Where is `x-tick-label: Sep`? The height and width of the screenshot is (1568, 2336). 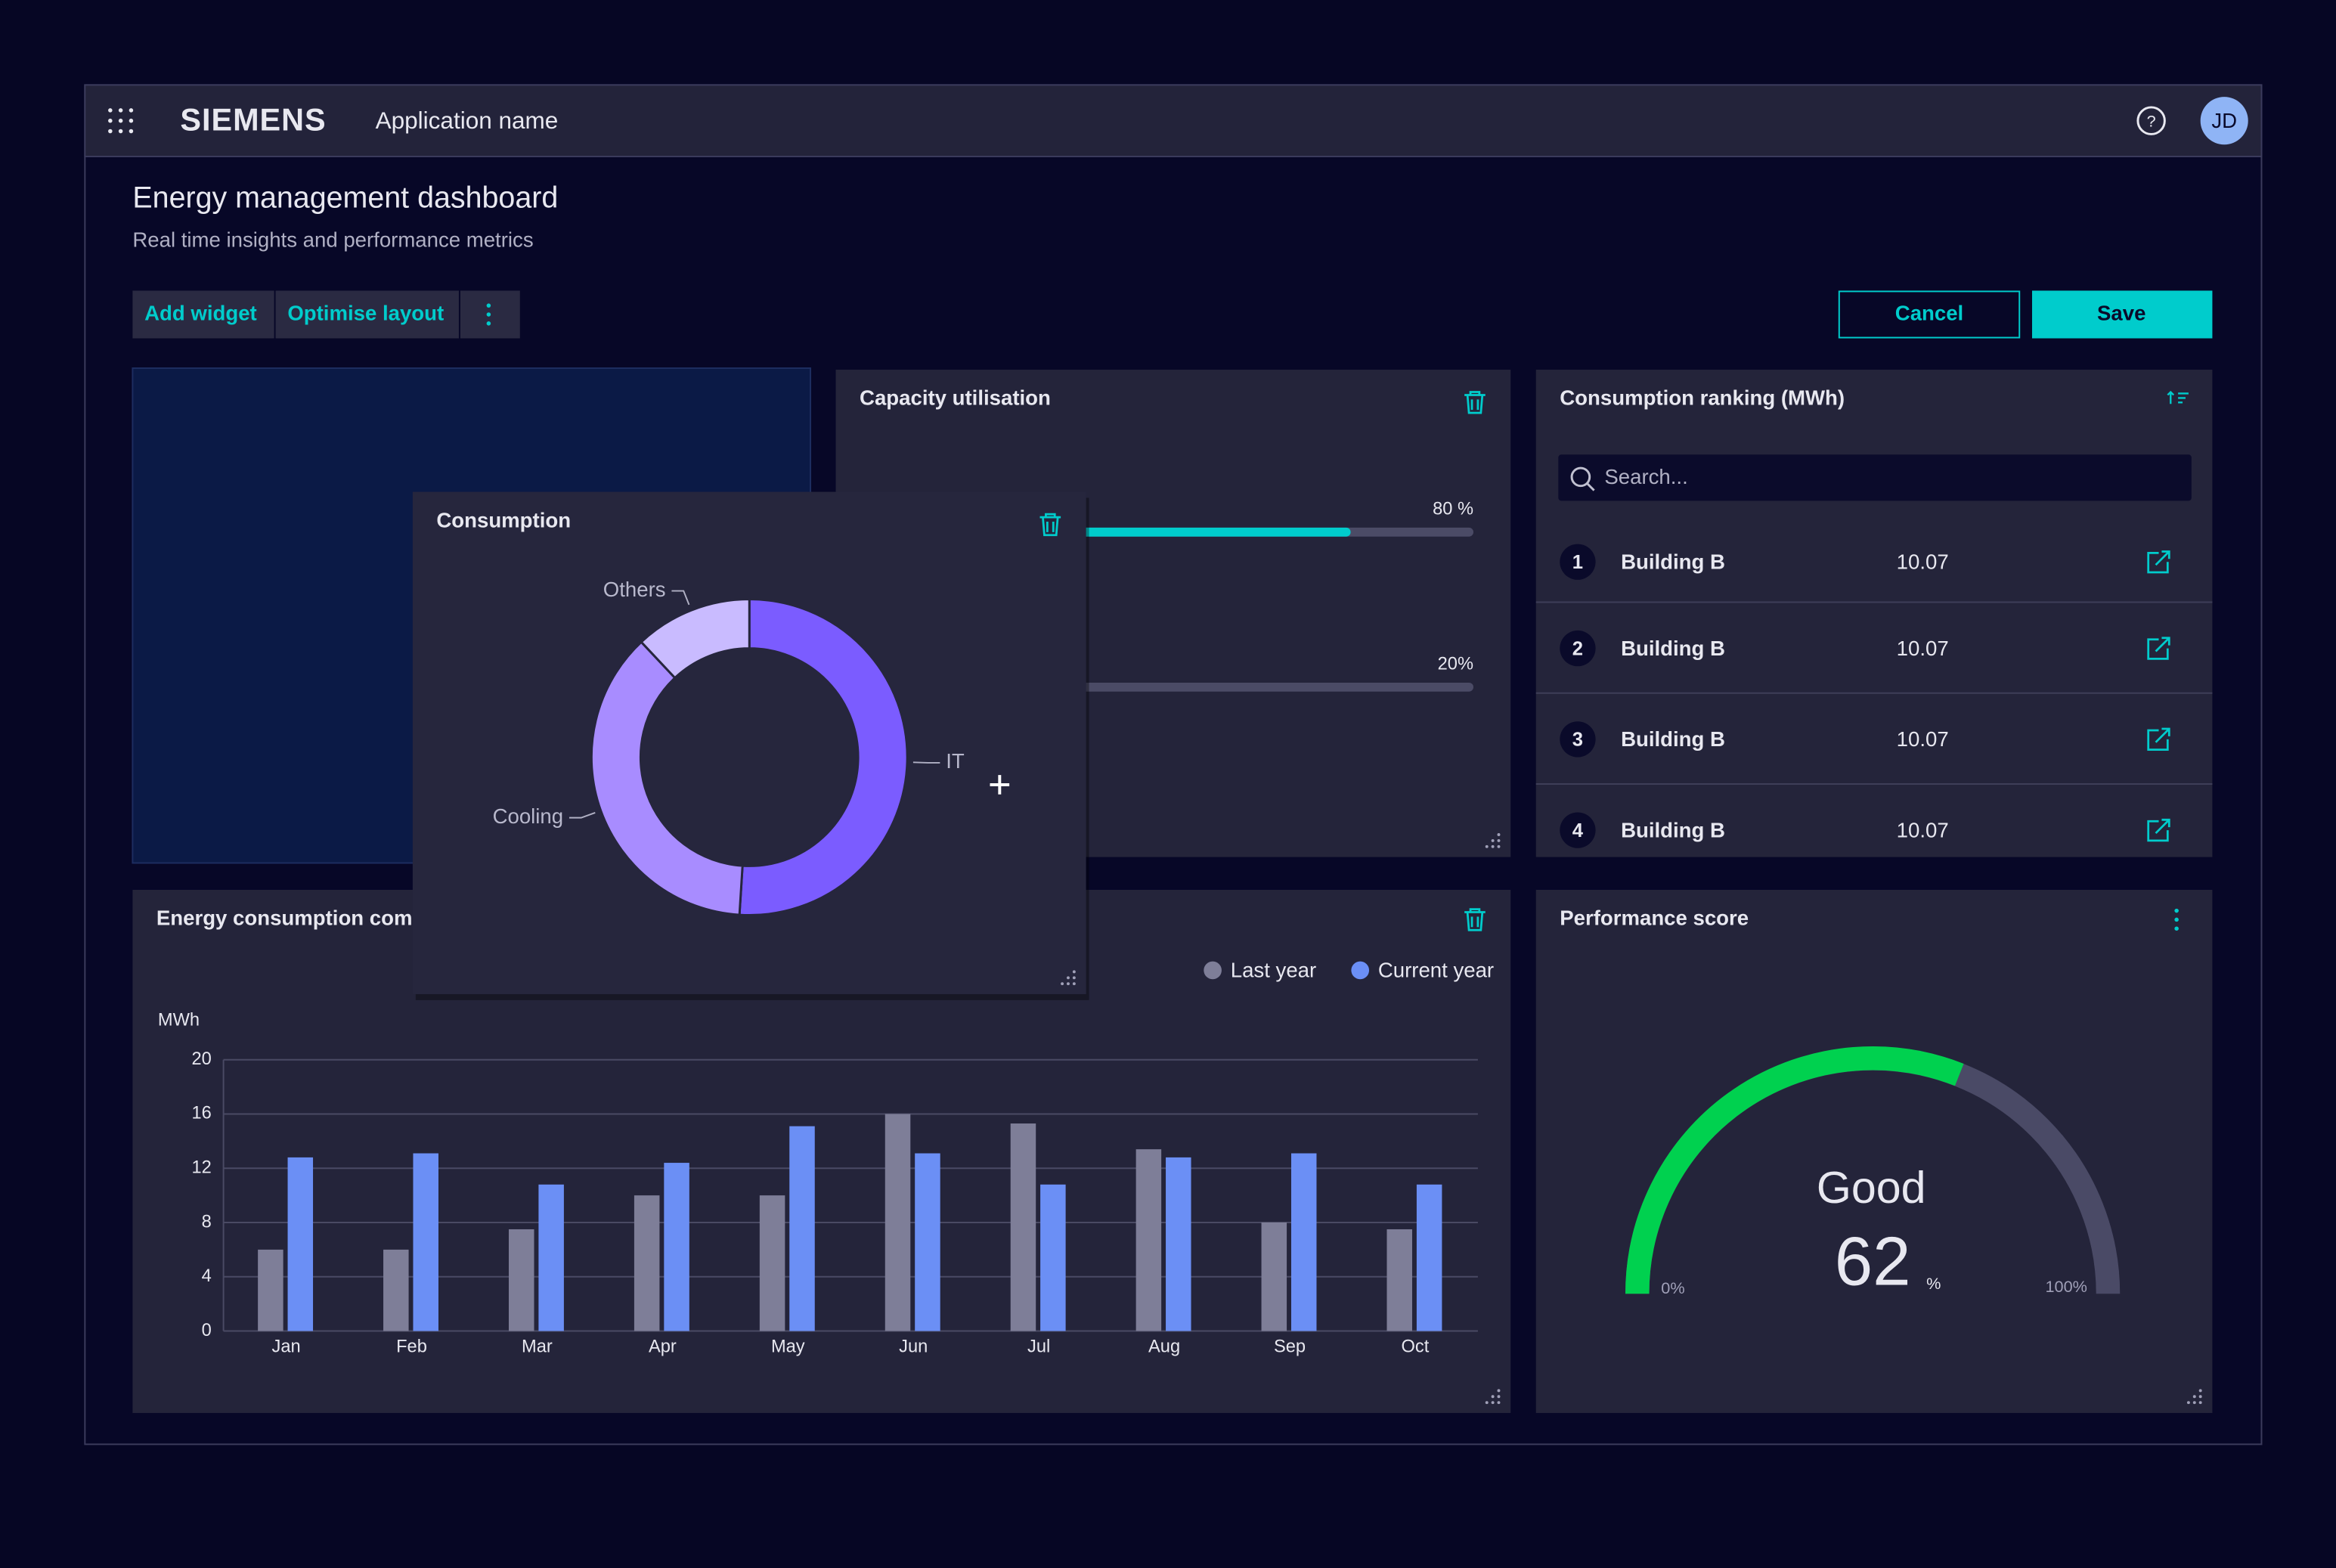 x-tick-label: Sep is located at coordinates (1290, 1346).